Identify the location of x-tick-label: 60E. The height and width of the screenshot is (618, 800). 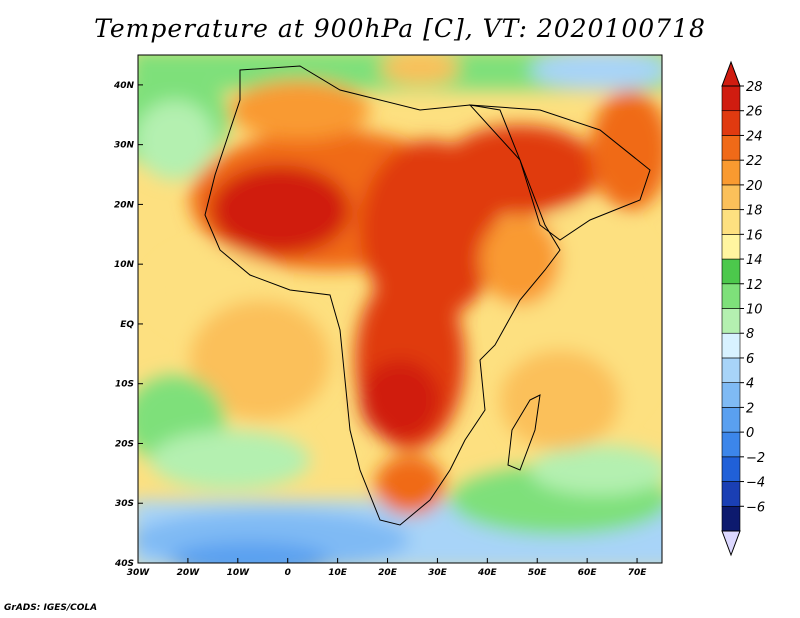
(588, 573).